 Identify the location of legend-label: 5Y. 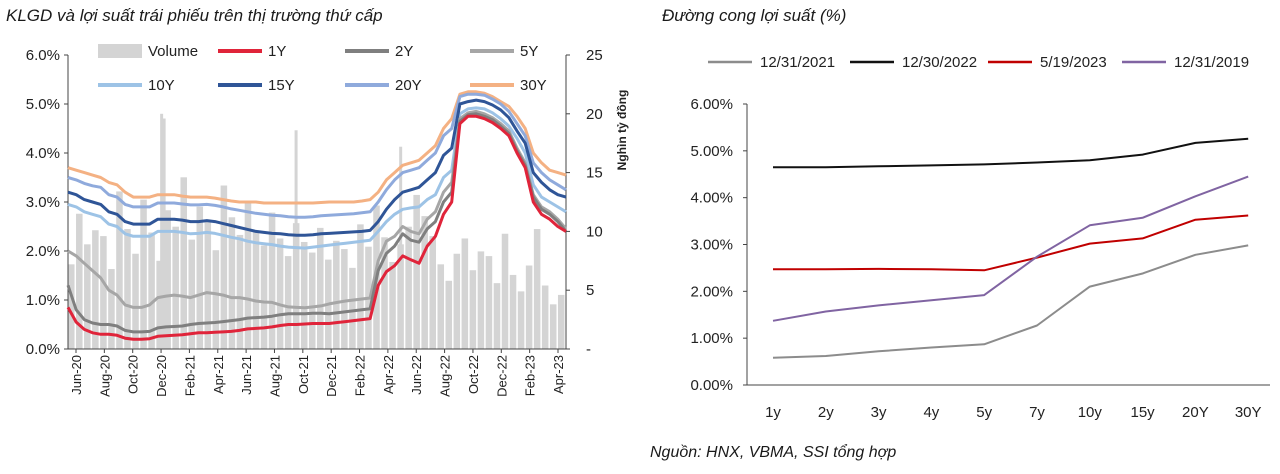
(529, 51).